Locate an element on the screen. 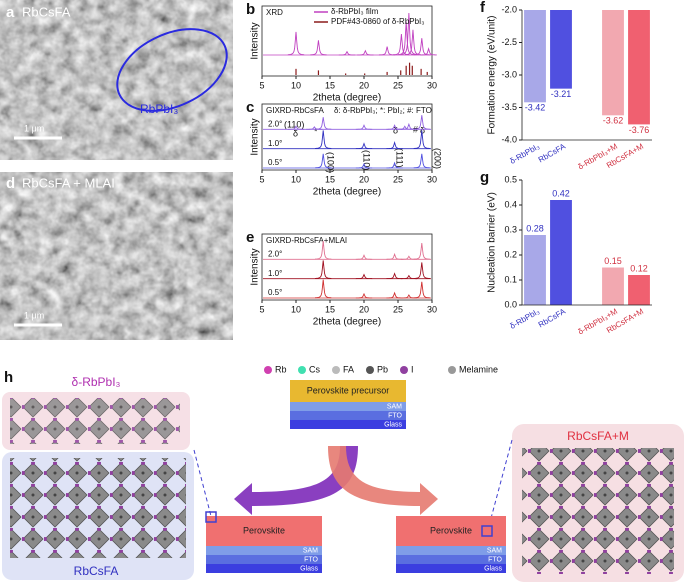  x-tick-label: 15 is located at coordinates (330, 85).